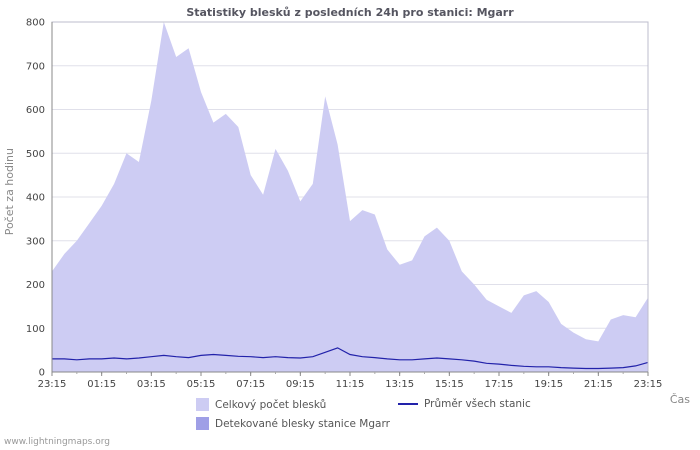  What do you see at coordinates (250, 384) in the screenshot?
I see `svg-text: 07:15` at bounding box center [250, 384].